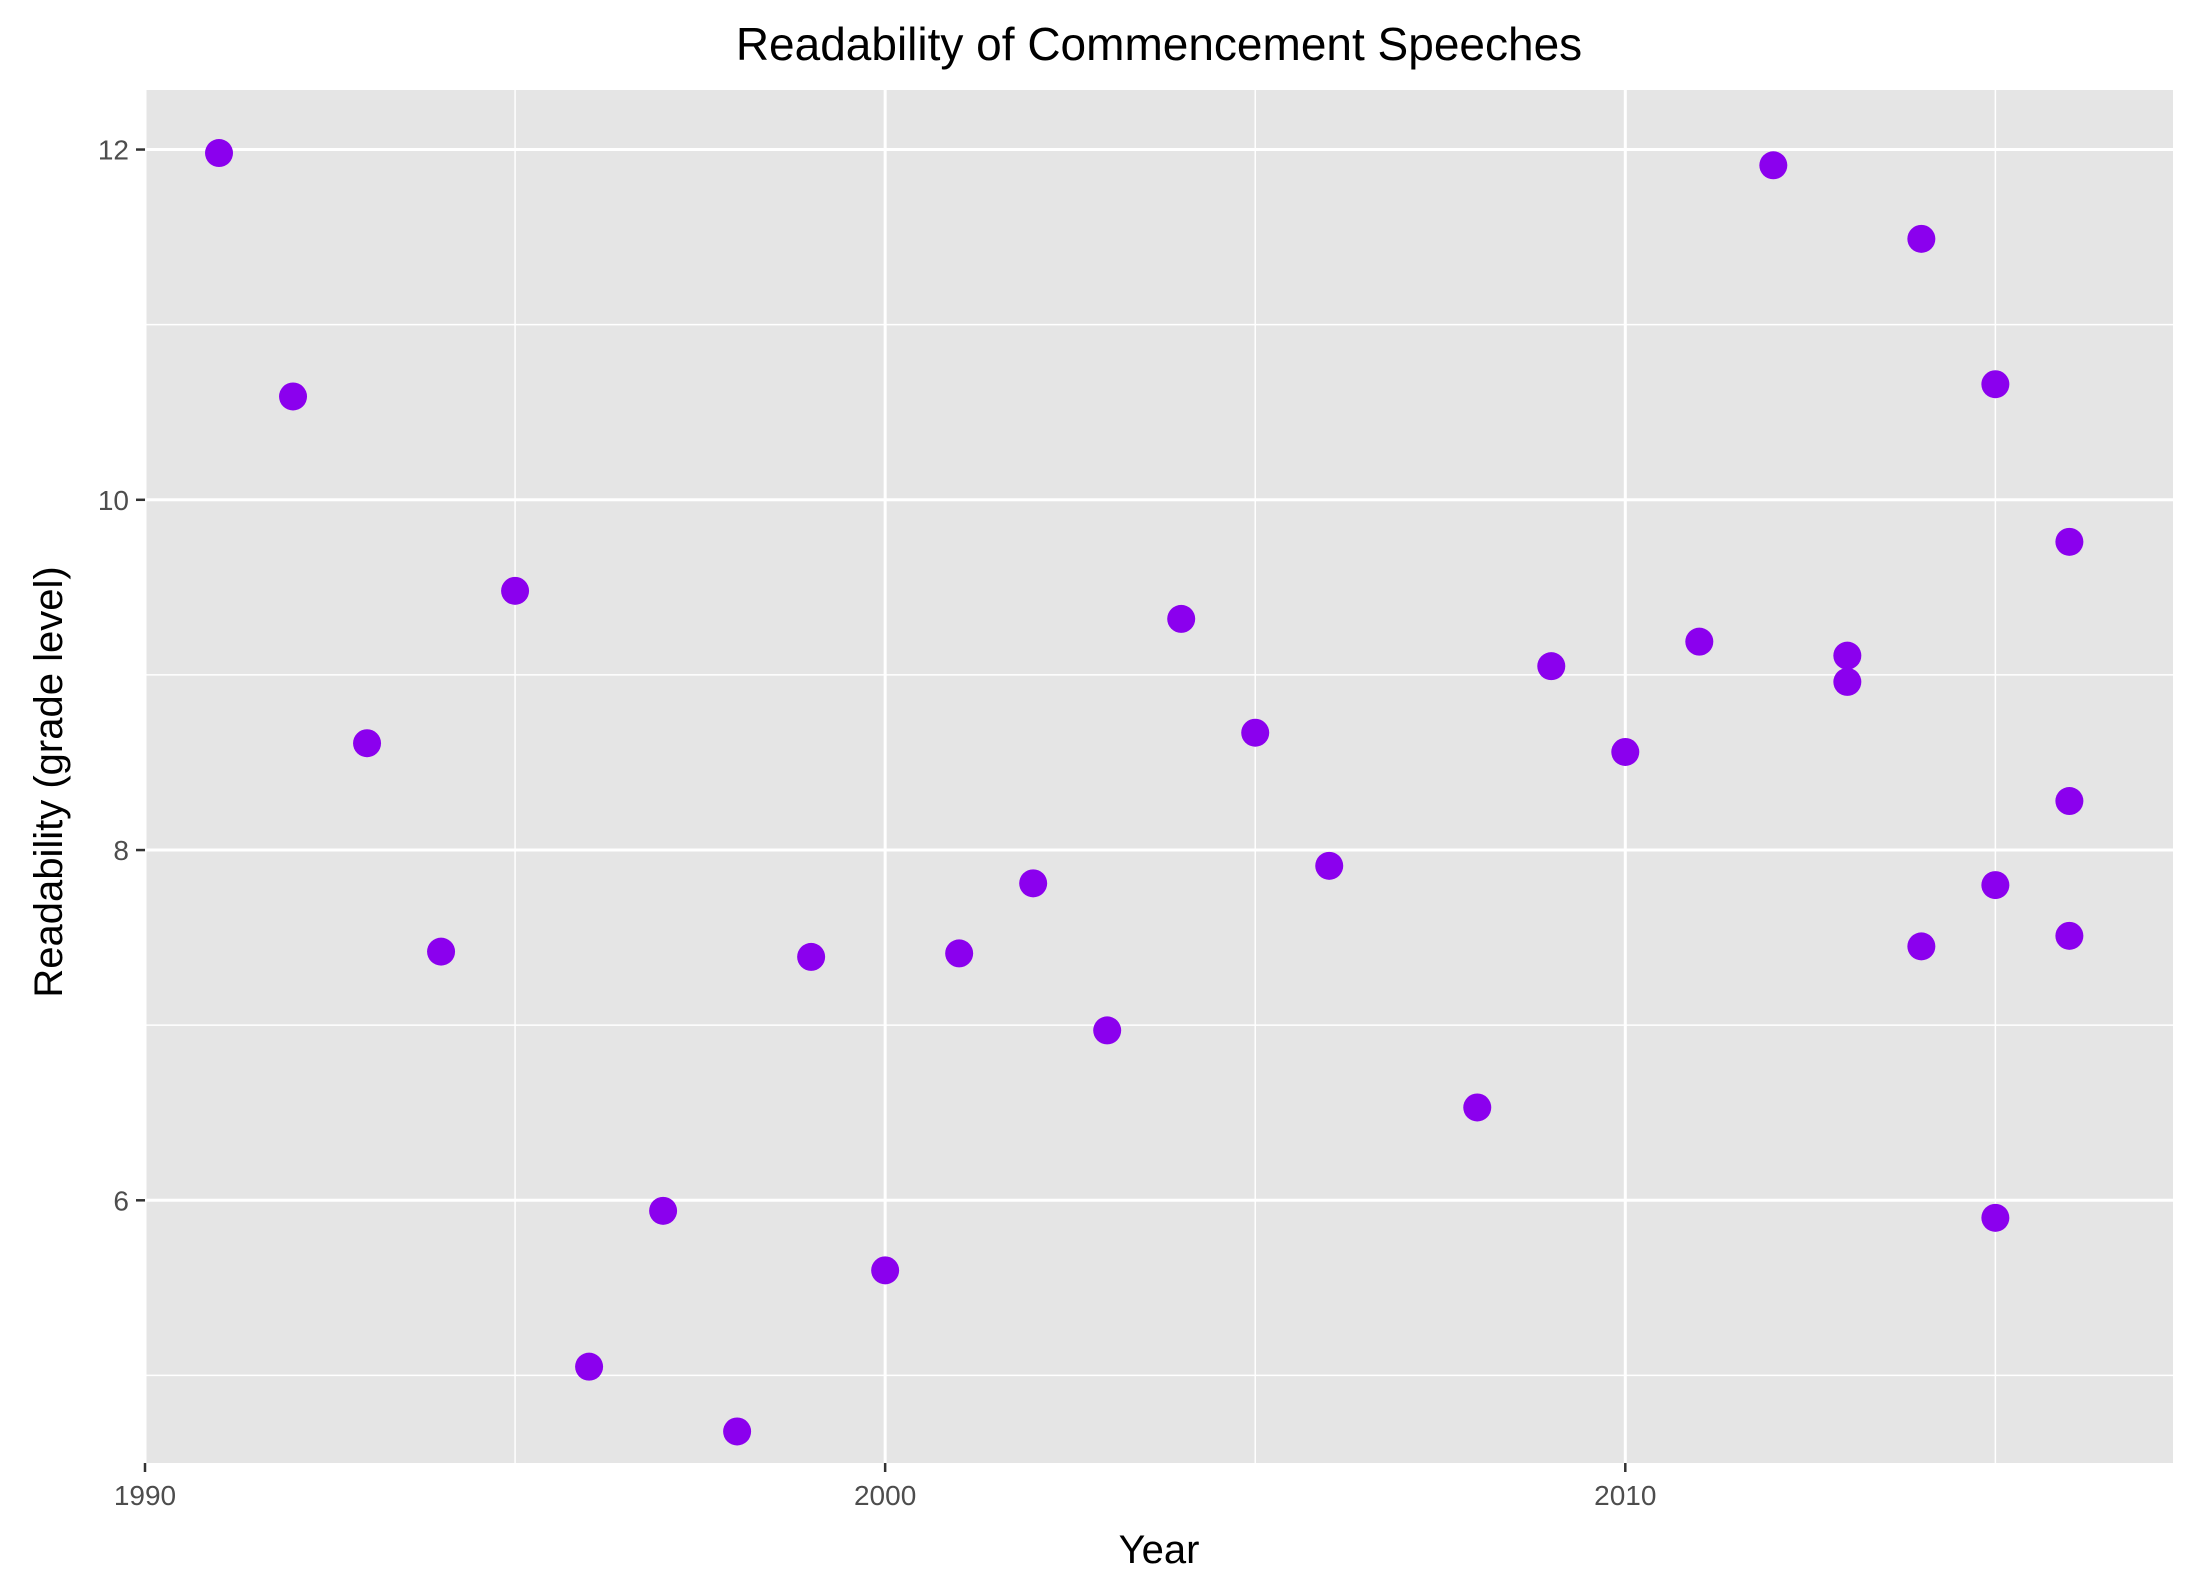 The image size is (2191, 1595). Describe the element at coordinates (121, 1200) in the screenshot. I see `y-tick-label: 6` at that location.